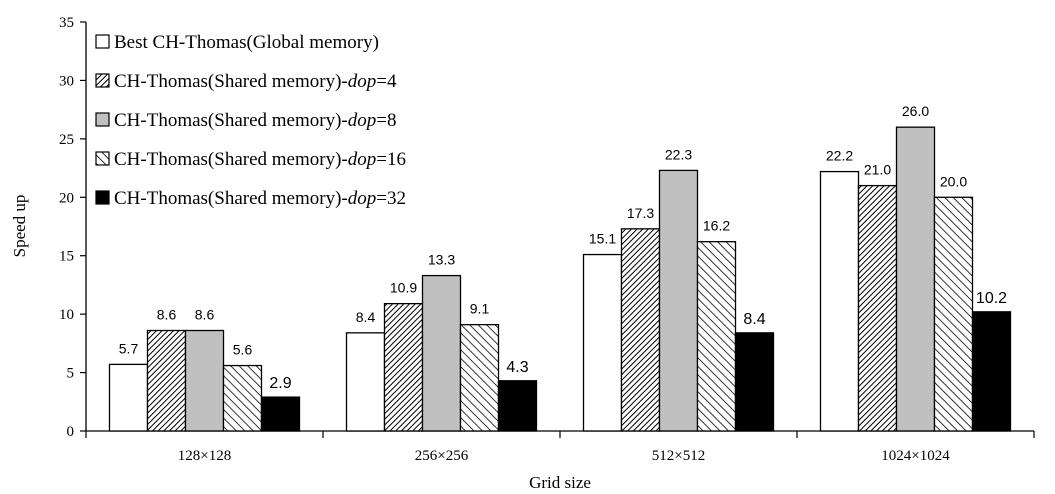  I want to click on legend-entry: CH-Thomas(Shared memory)-dop=8, so click(255, 120).